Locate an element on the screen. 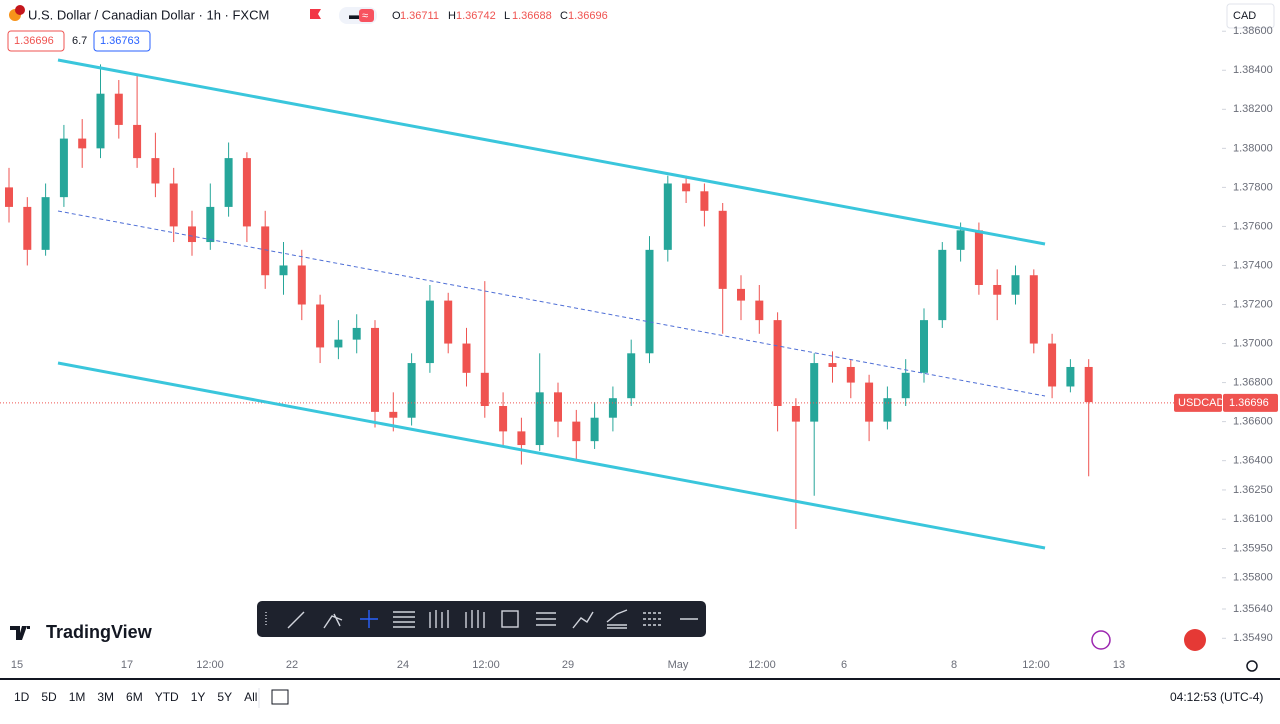 Image resolution: width=1280 pixels, height=724 pixels. x-tick-label: 24 is located at coordinates (403, 665).